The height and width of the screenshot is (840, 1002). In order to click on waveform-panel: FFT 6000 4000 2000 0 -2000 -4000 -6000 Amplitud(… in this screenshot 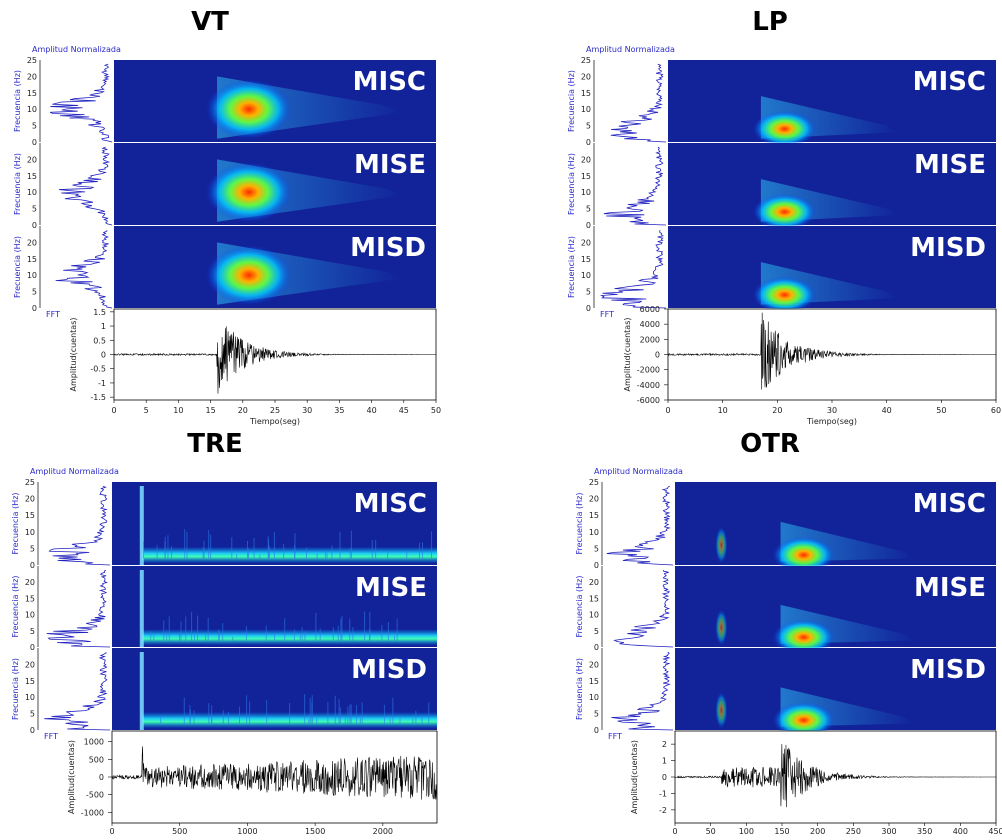, I will do `click(800, 365)`.